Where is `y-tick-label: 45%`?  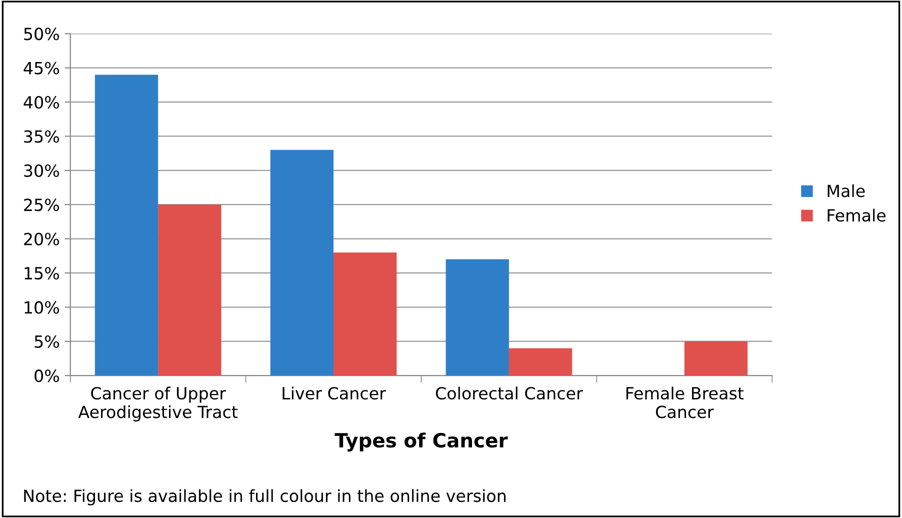 y-tick-label: 45% is located at coordinates (42, 68).